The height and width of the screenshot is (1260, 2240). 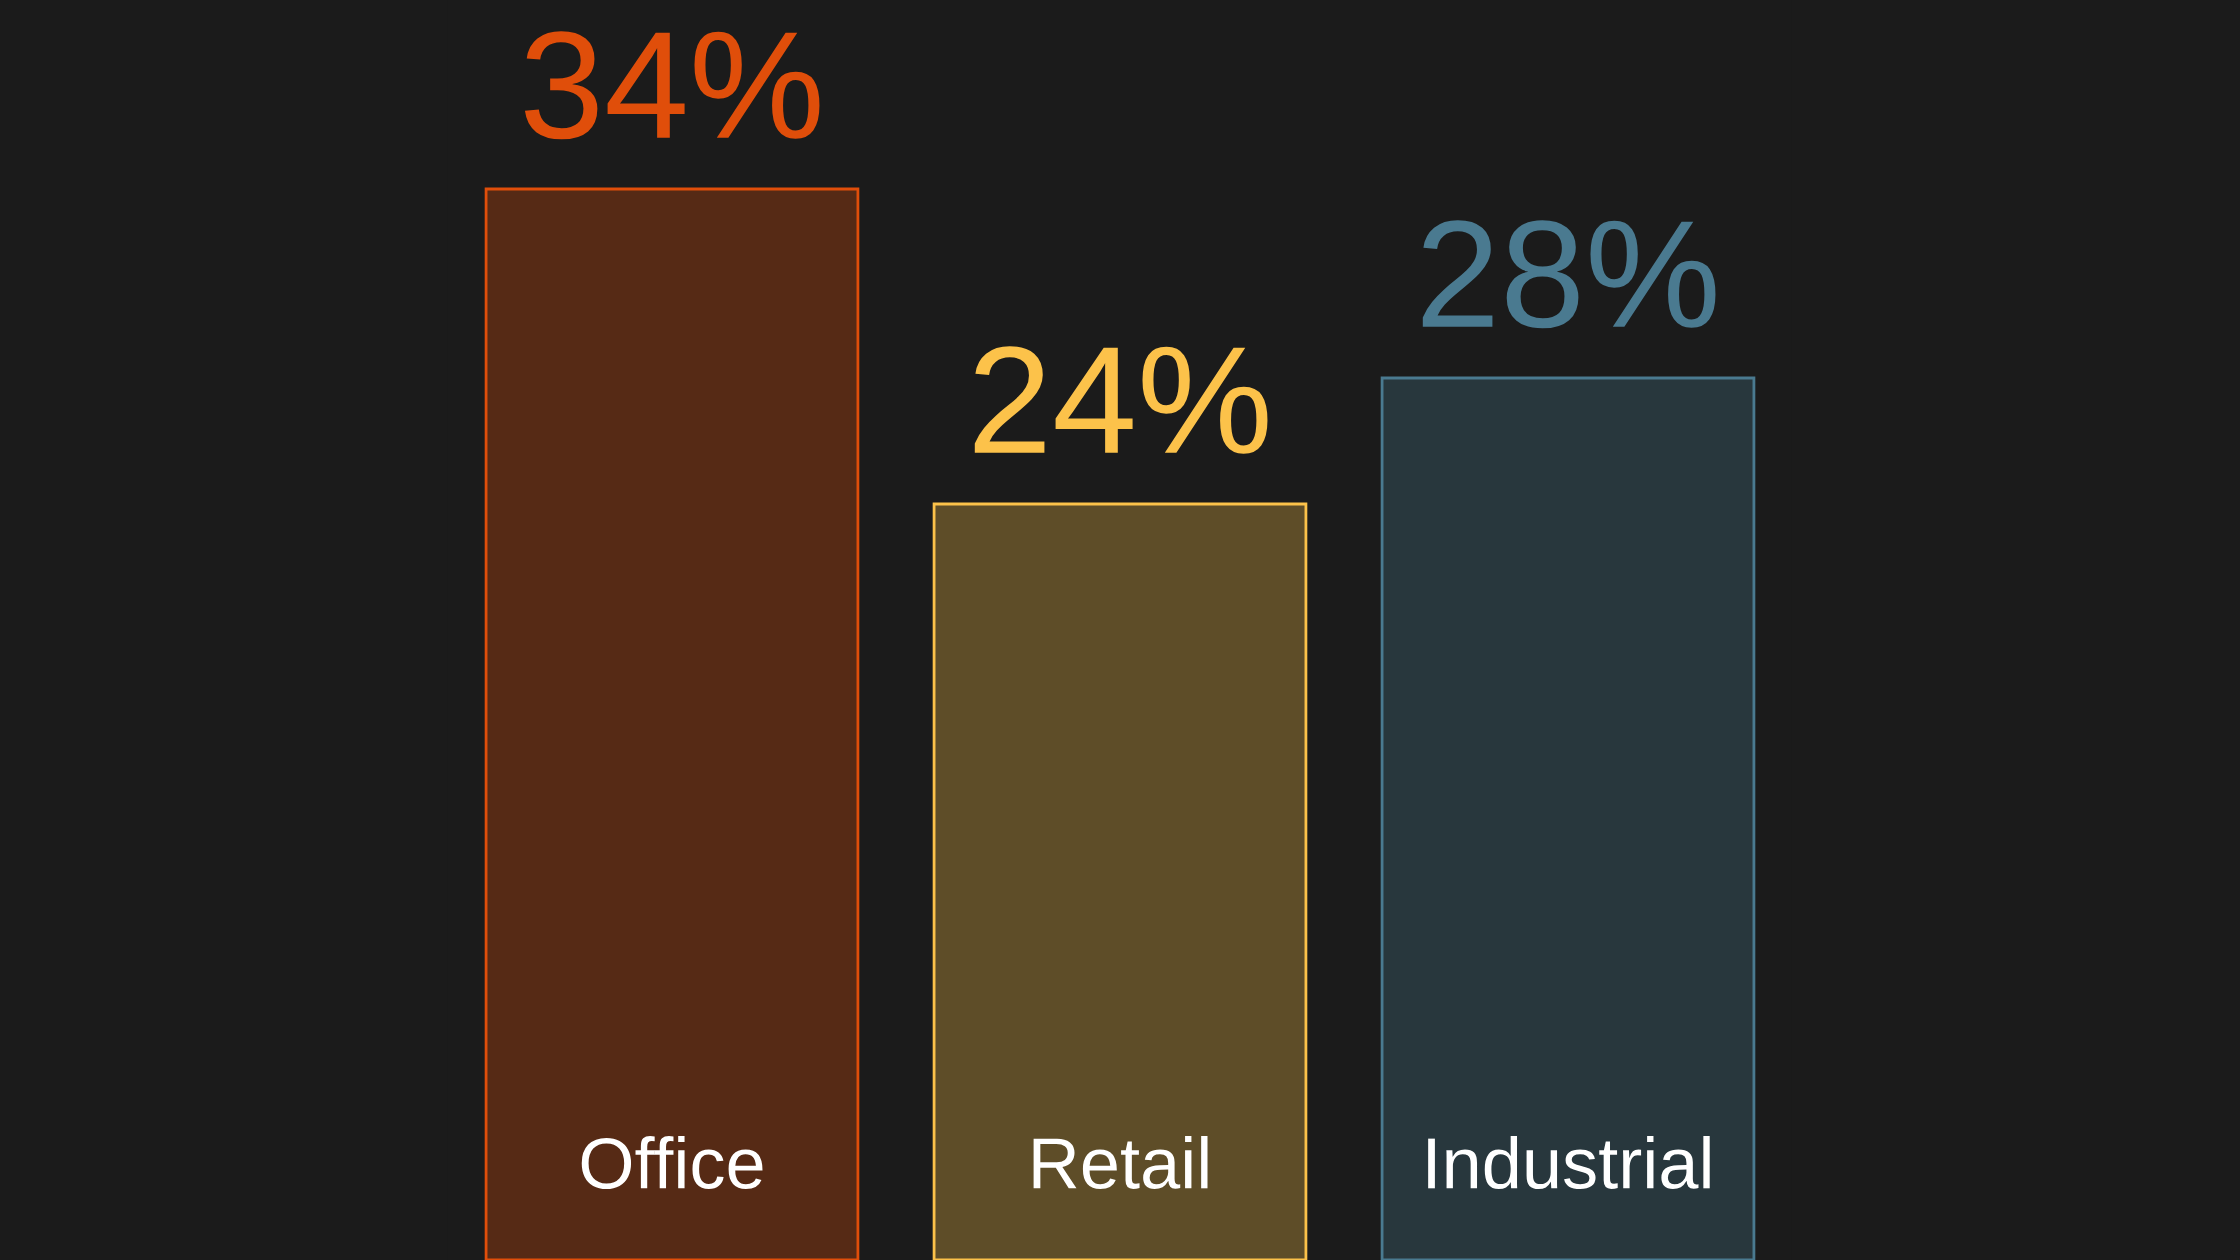 What do you see at coordinates (1569, 274) in the screenshot?
I see `data-label: 28%` at bounding box center [1569, 274].